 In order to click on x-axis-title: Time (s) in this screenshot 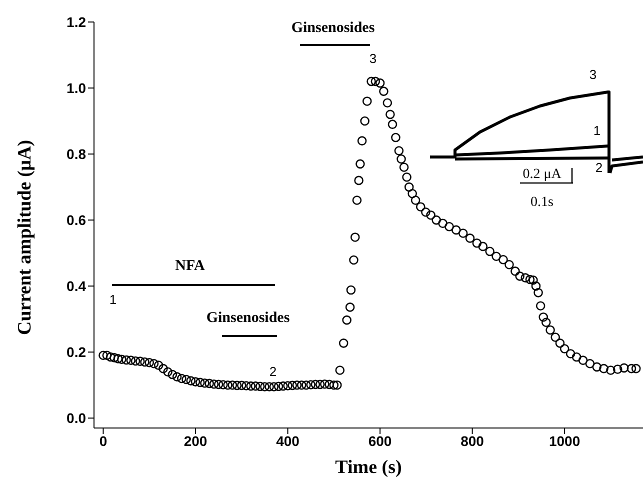, I will do `click(368, 467)`.